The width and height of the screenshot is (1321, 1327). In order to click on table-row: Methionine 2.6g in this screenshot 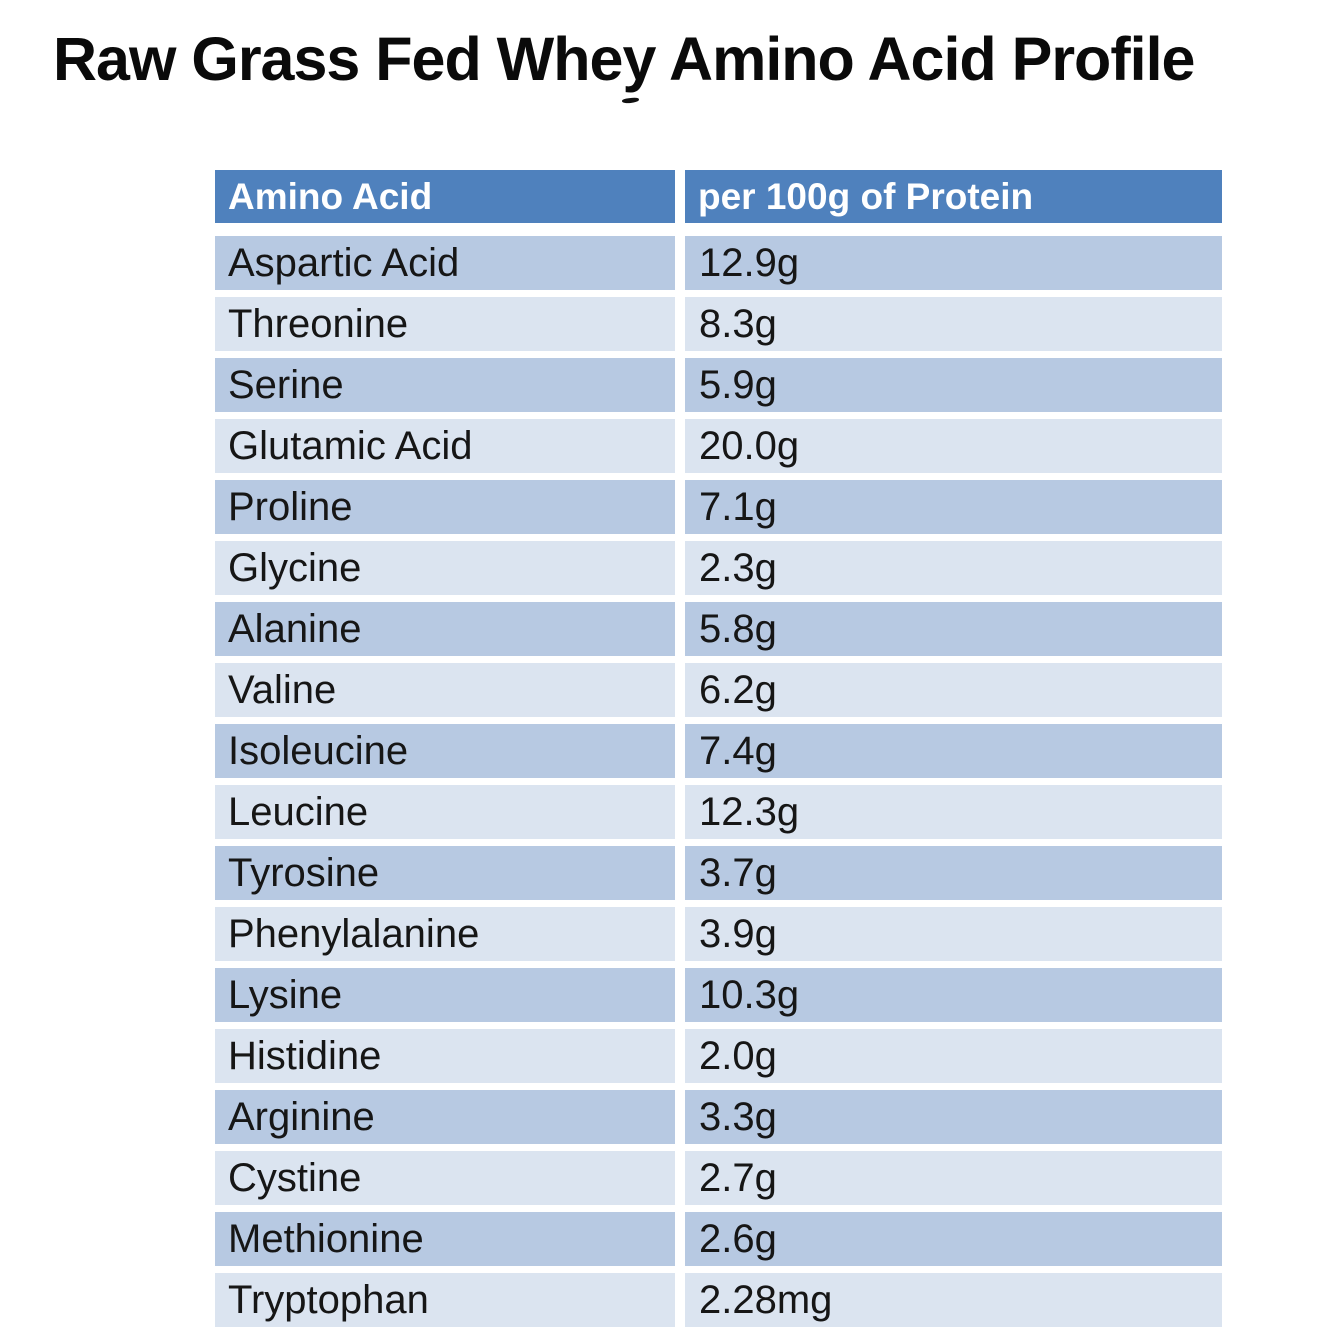, I will do `click(718, 1239)`.